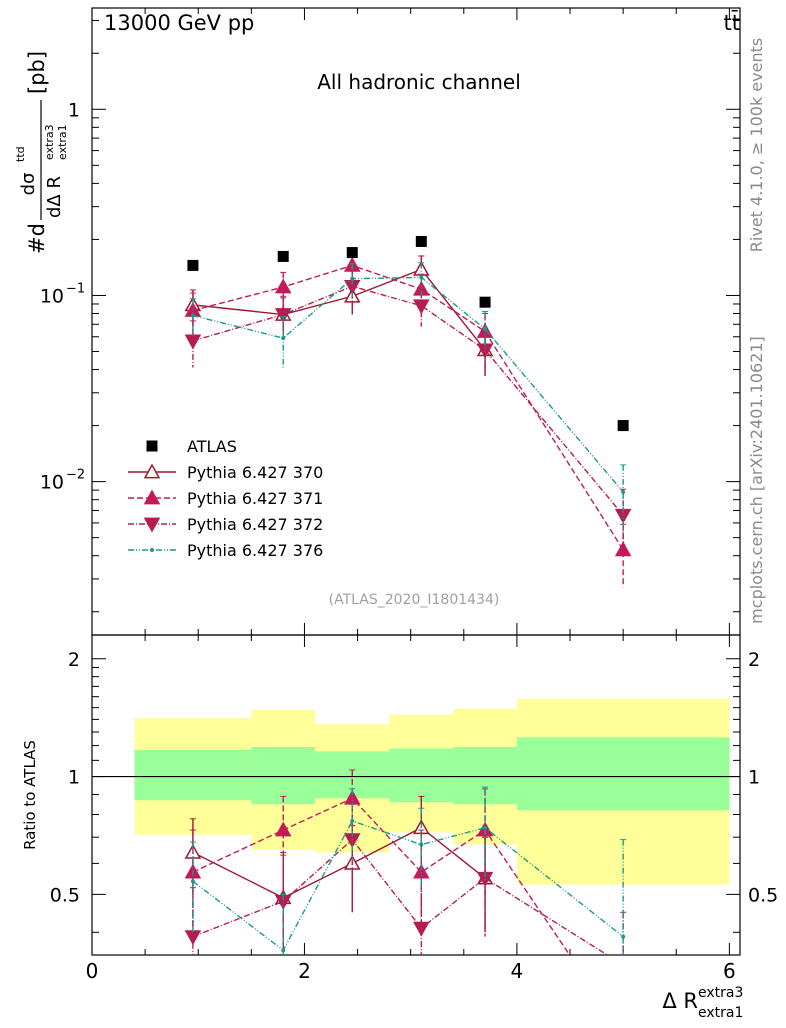  Describe the element at coordinates (517, 971) in the screenshot. I see `x-tick-label: 4` at that location.